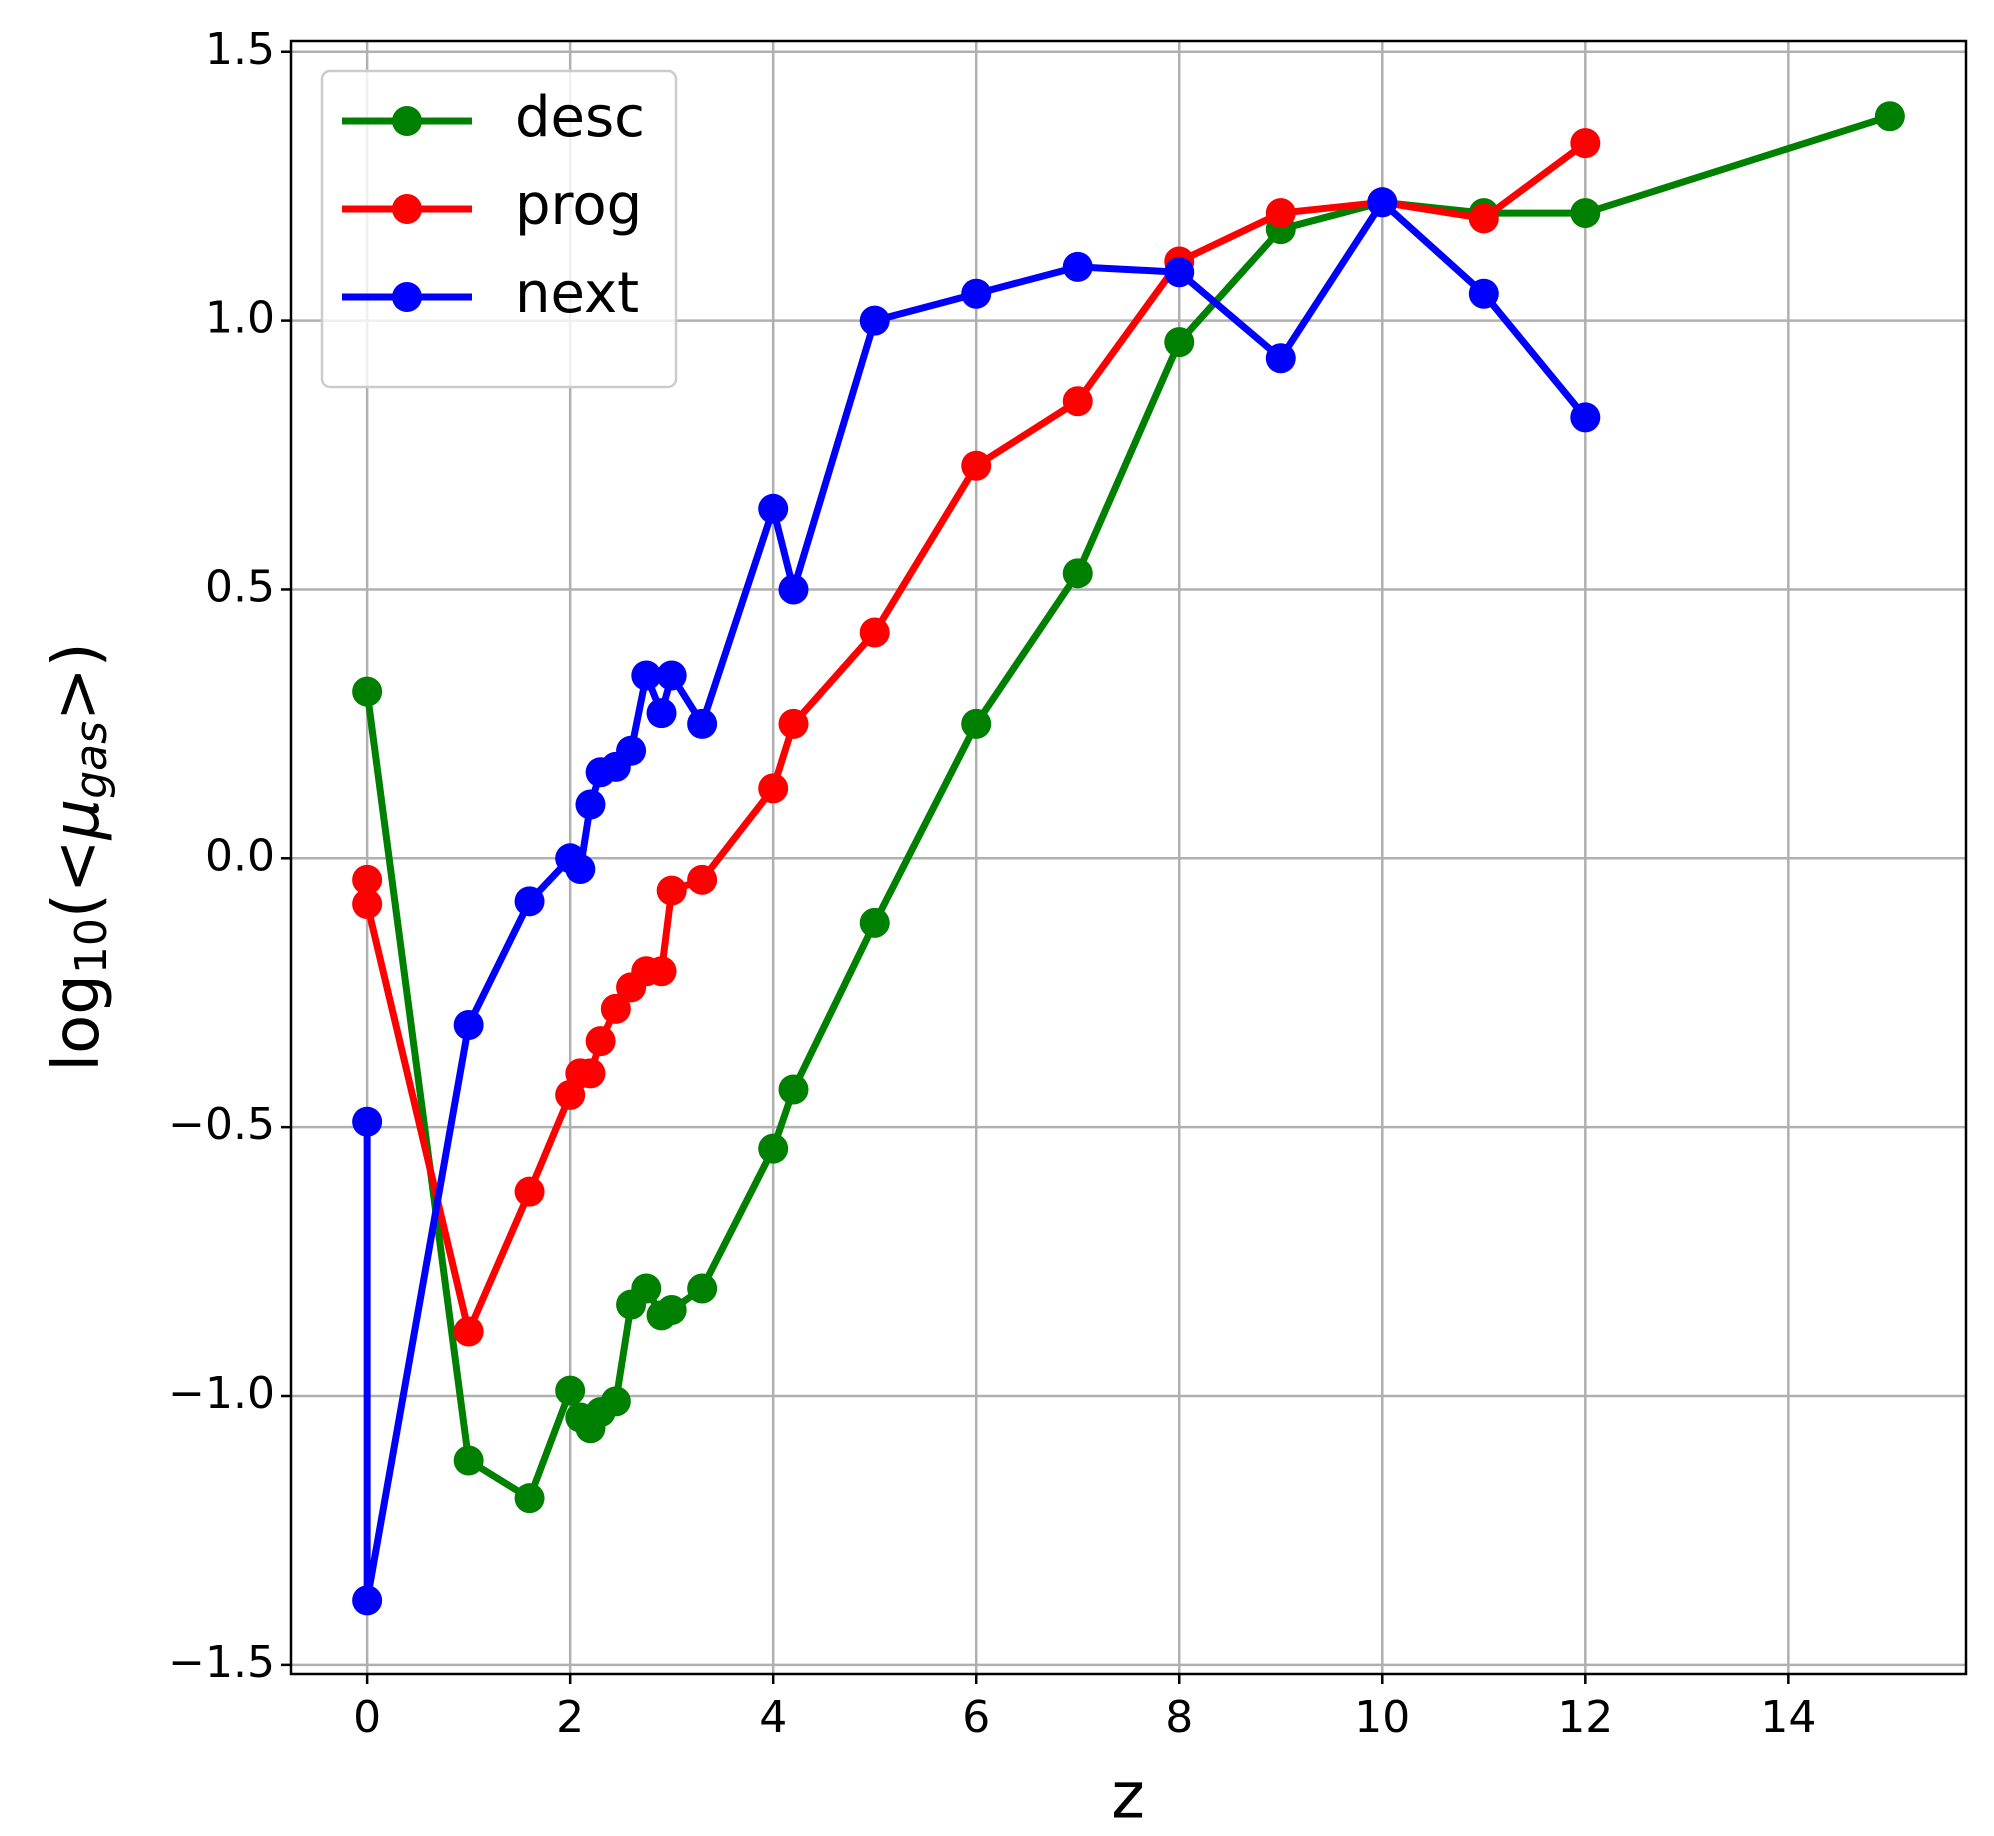 The height and width of the screenshot is (1836, 1994). What do you see at coordinates (240, 586) in the screenshot?
I see `y-tick-label: 0.5` at bounding box center [240, 586].